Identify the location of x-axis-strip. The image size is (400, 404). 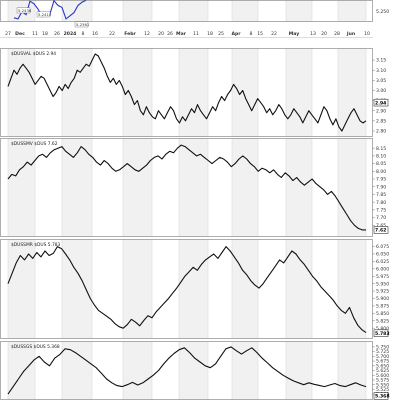
(186, 32).